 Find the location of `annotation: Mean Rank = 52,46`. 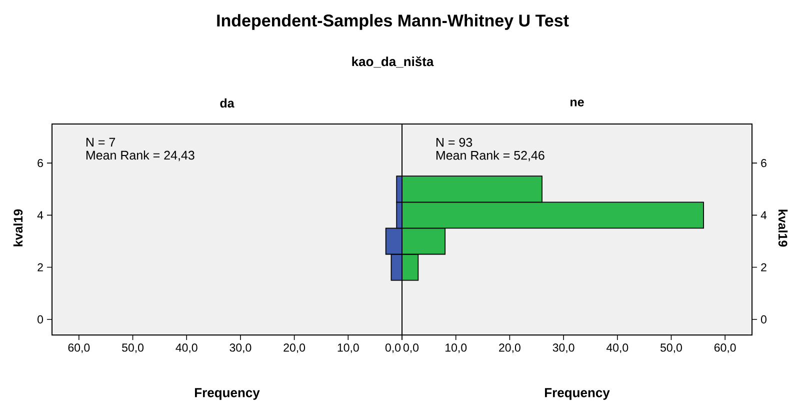

annotation: Mean Rank = 52,46 is located at coordinates (490, 156).